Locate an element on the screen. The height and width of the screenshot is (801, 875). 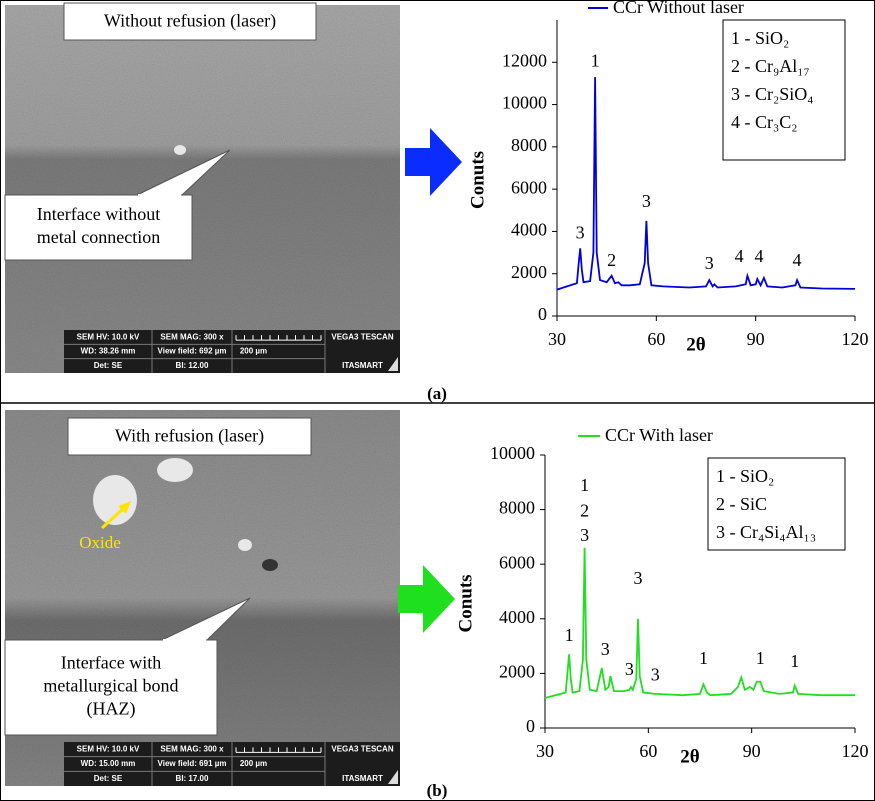
phase-label: 3 - Cr₄Si₄Al₁₃ is located at coordinates (766, 532).